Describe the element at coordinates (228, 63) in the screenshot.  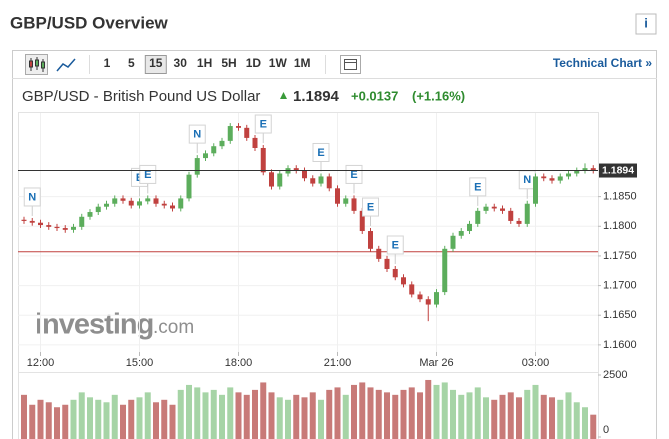
I see `interval-button: 5H` at that location.